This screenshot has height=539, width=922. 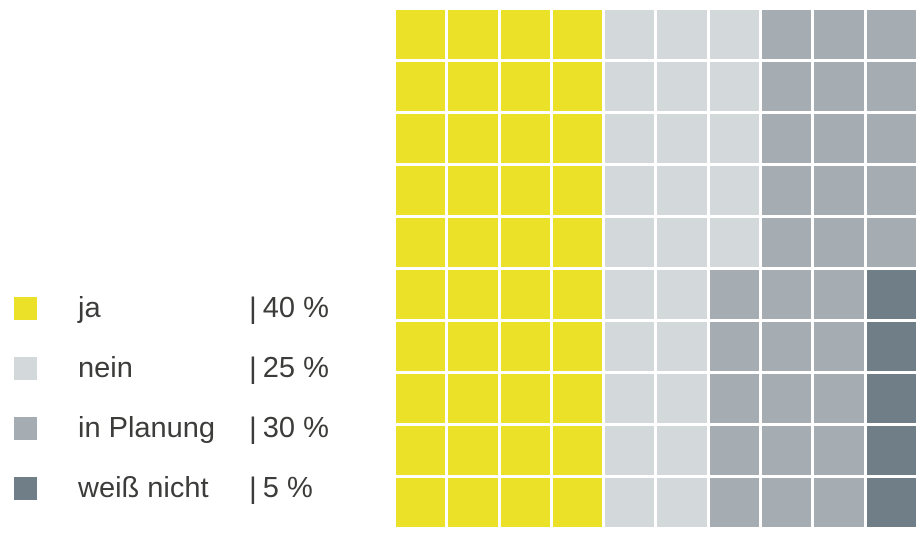 I want to click on legend-label: weiß nicht, so click(x=143, y=488).